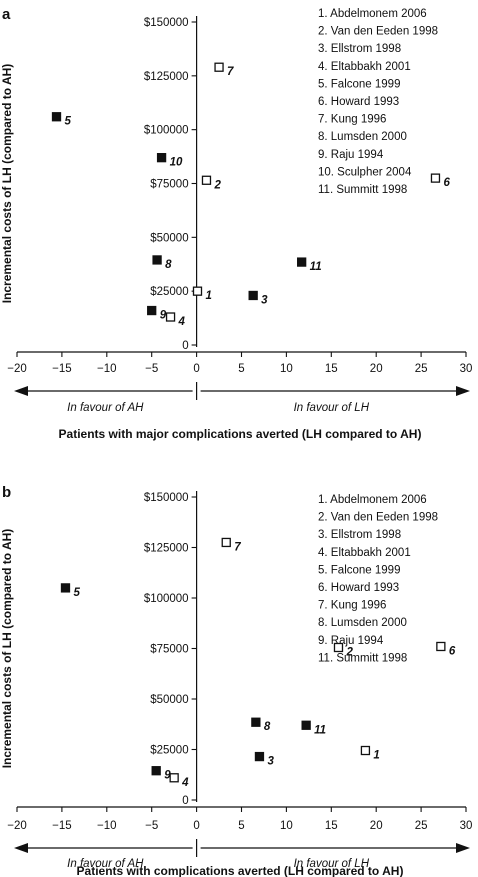  Describe the element at coordinates (358, 588) in the screenshot. I see `legend-entry: 6. Howard 1993` at that location.